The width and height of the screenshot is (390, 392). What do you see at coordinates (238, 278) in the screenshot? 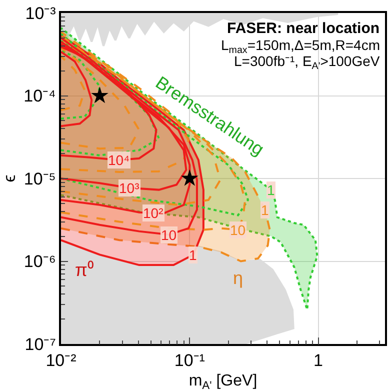
I see `annotation: η` at bounding box center [238, 278].